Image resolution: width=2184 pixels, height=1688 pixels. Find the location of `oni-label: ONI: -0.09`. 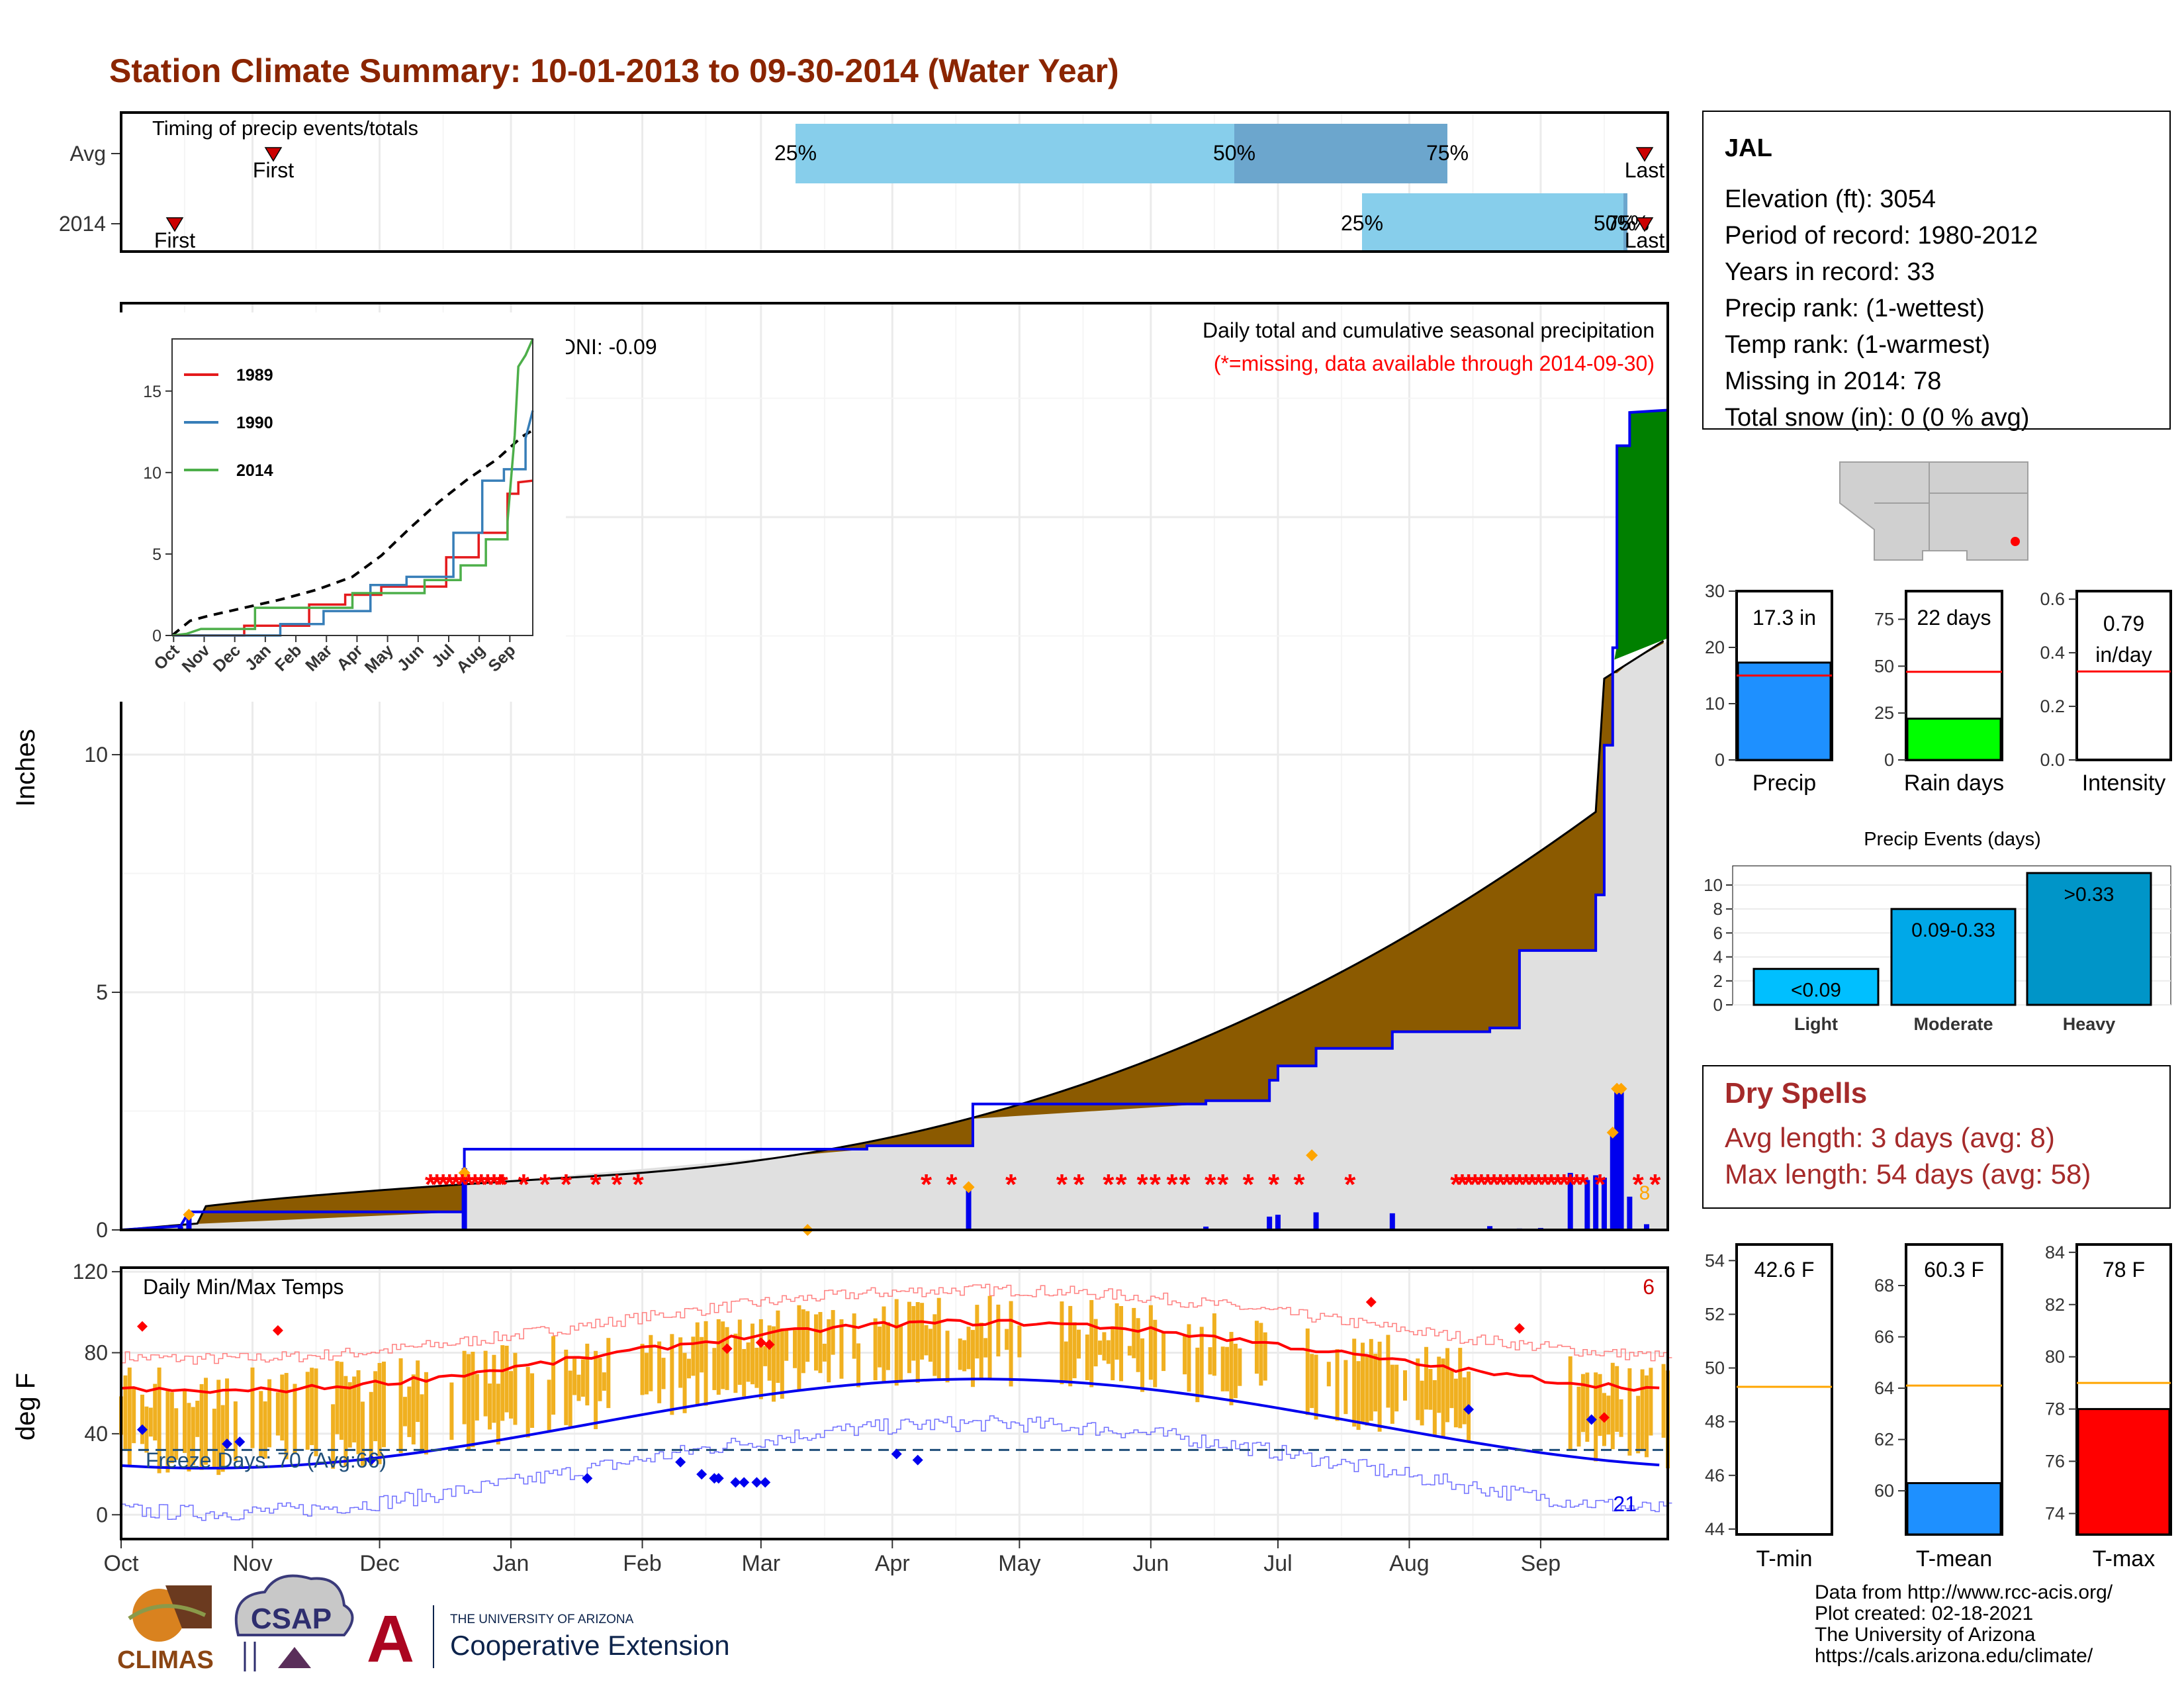

oni-label: ONI: -0.09 is located at coordinates (608, 347).